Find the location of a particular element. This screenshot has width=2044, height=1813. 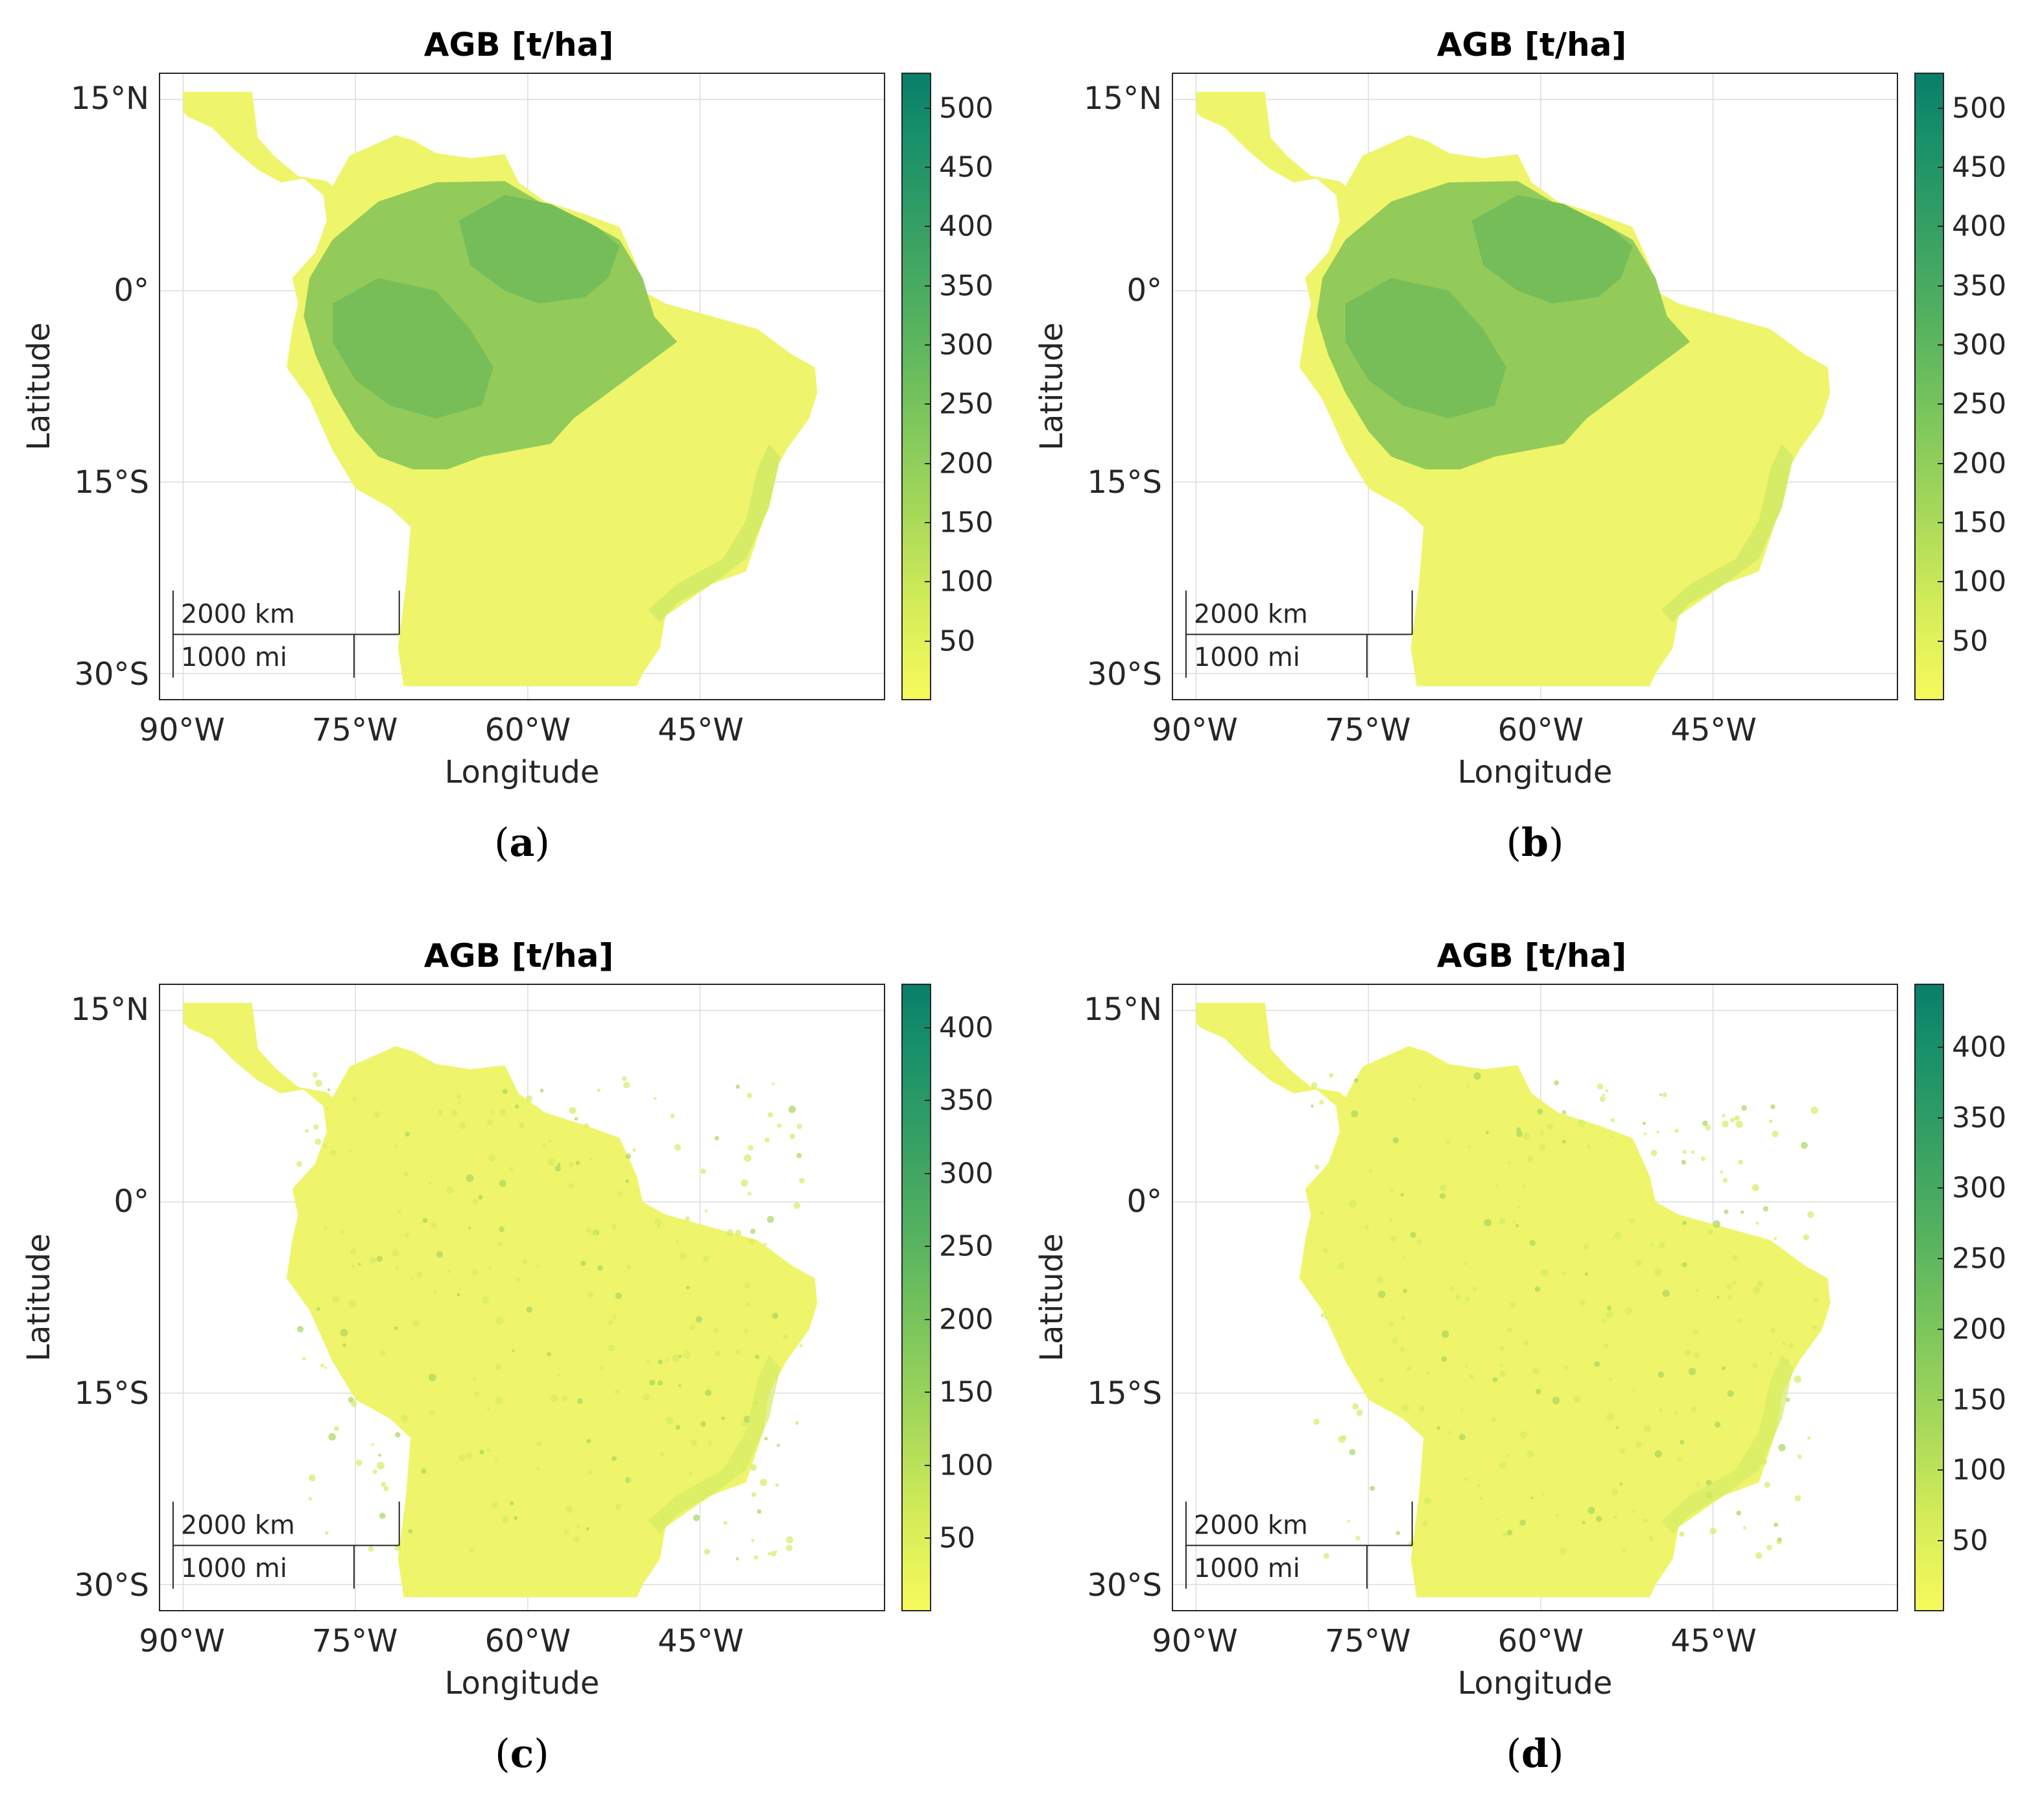

panel-letter: (c) is located at coordinates (522, 1754).